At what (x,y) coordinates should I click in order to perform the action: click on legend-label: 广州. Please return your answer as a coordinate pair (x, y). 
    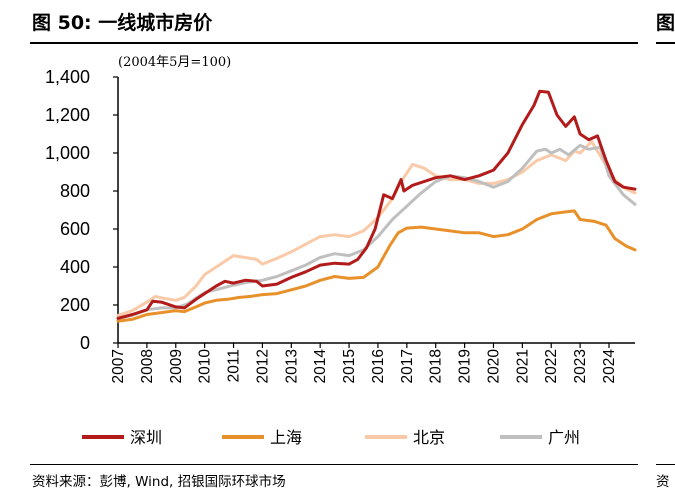
    Looking at the image, I should click on (564, 437).